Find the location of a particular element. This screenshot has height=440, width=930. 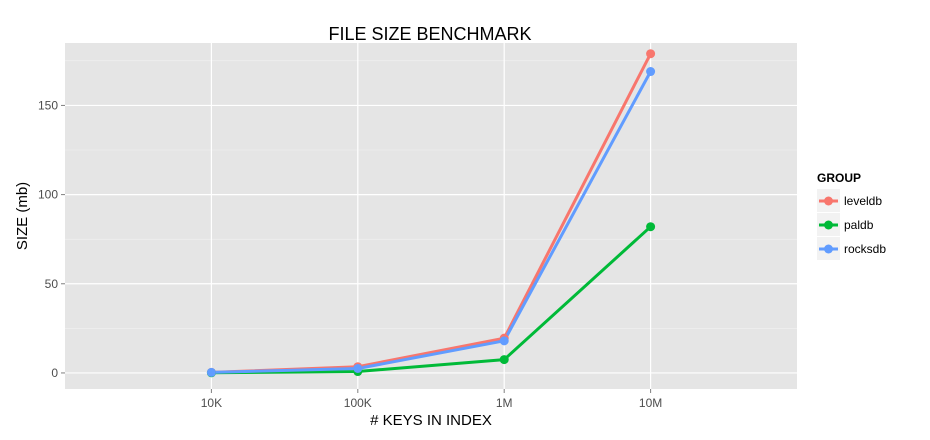

legend-title: GROUP is located at coordinates (839, 178).